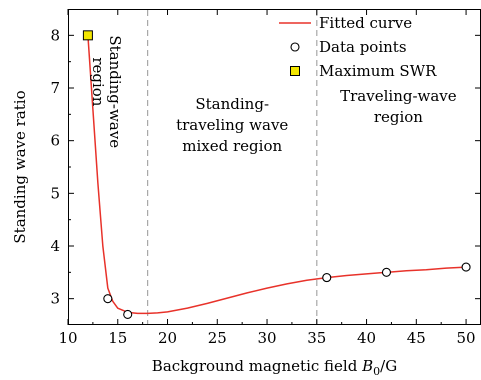  I want to click on legend-entry-label: Data points, so click(363, 47).